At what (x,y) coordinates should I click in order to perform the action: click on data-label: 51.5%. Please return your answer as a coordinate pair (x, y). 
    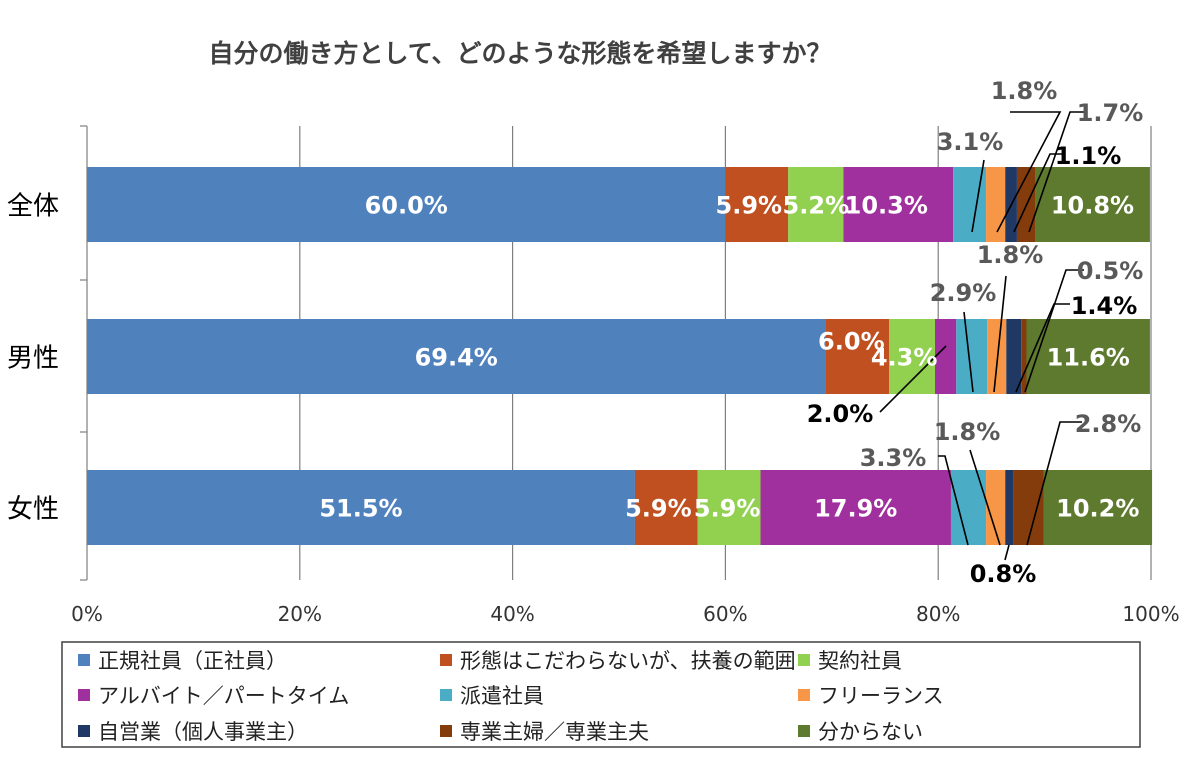
    Looking at the image, I should click on (360, 509).